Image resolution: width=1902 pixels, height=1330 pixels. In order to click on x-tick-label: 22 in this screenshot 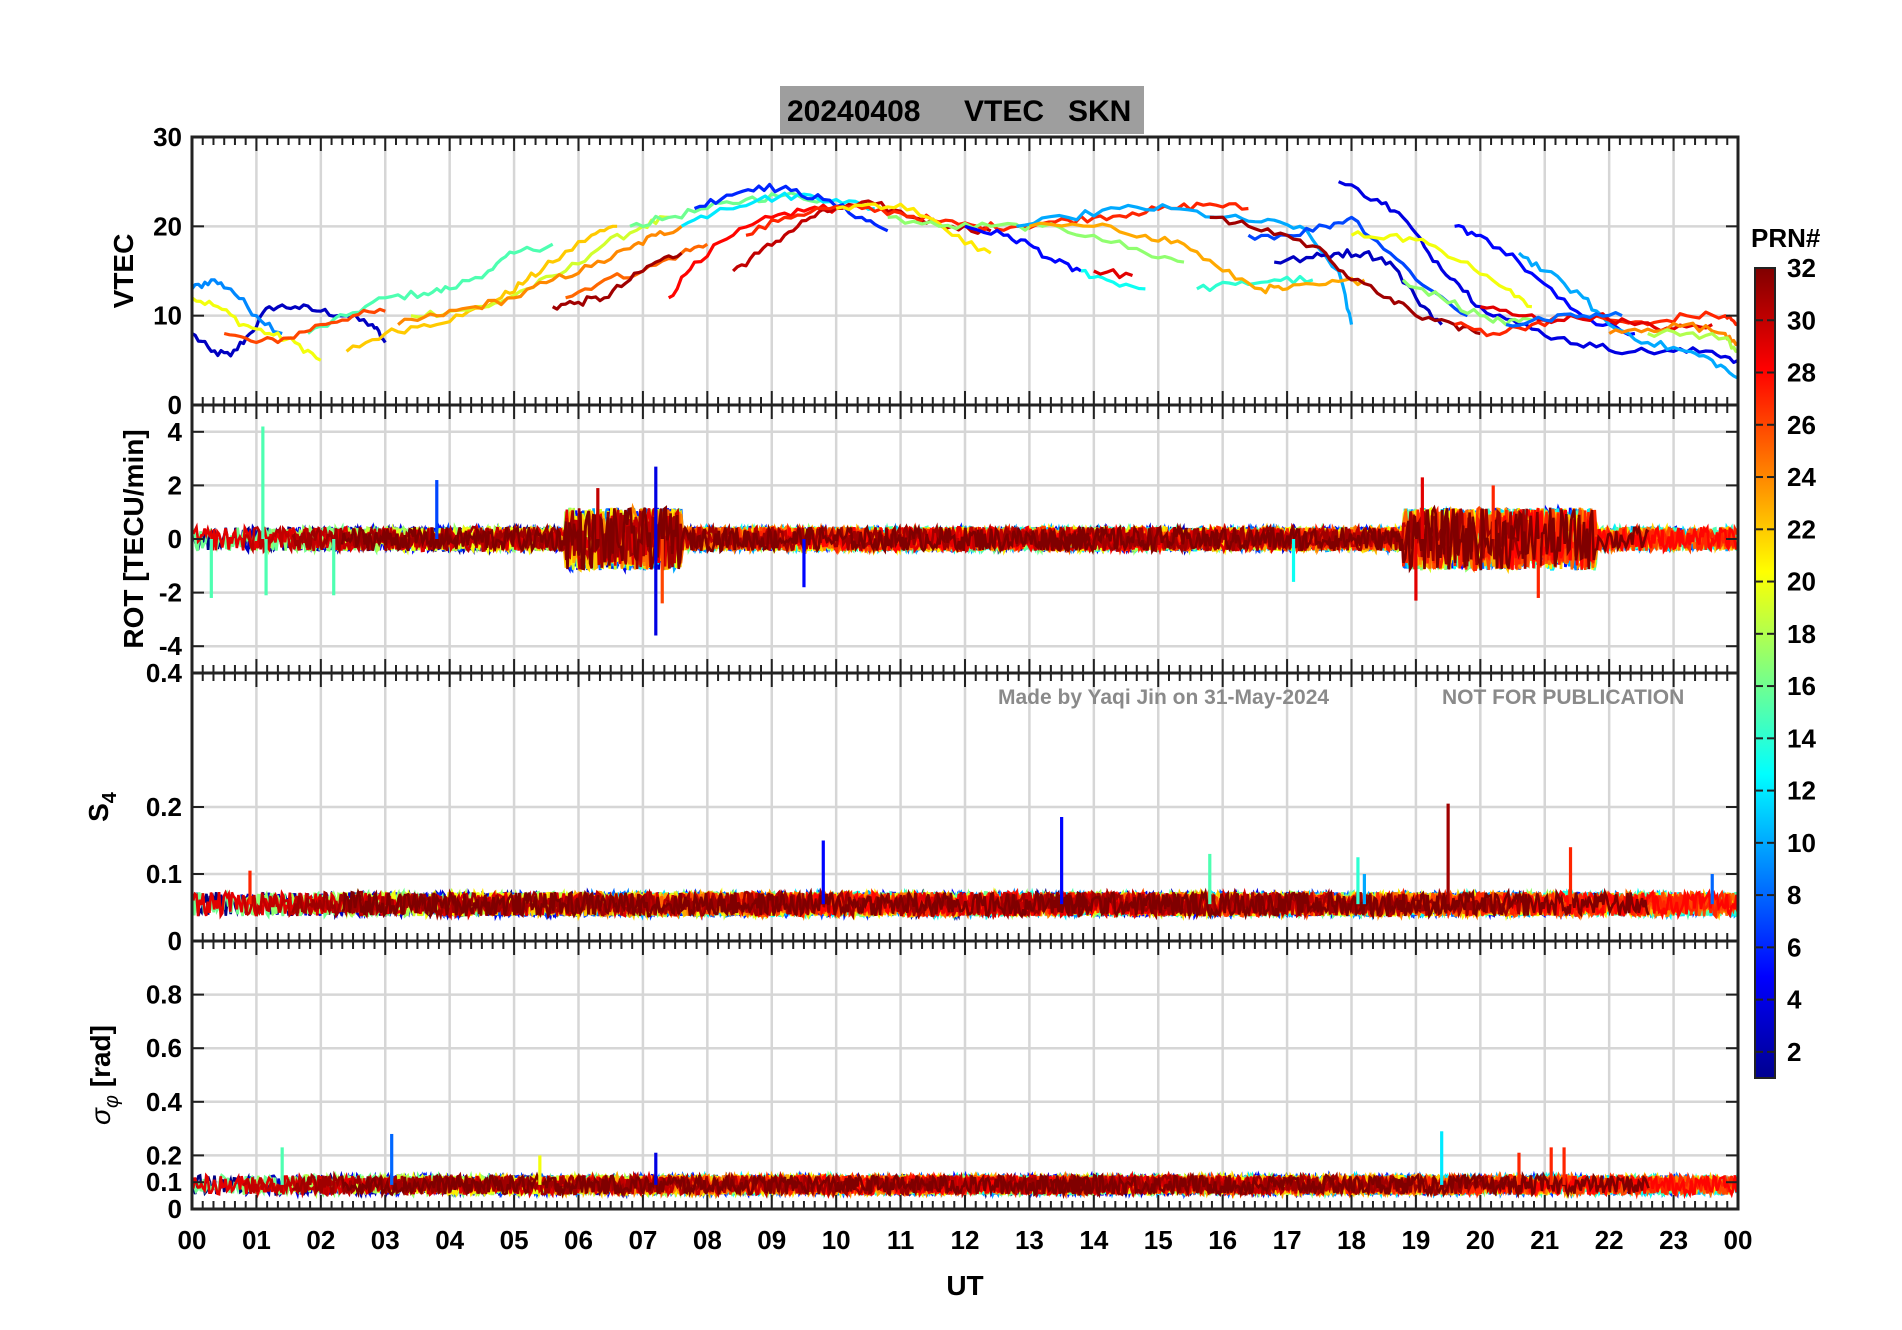, I will do `click(1609, 1240)`.